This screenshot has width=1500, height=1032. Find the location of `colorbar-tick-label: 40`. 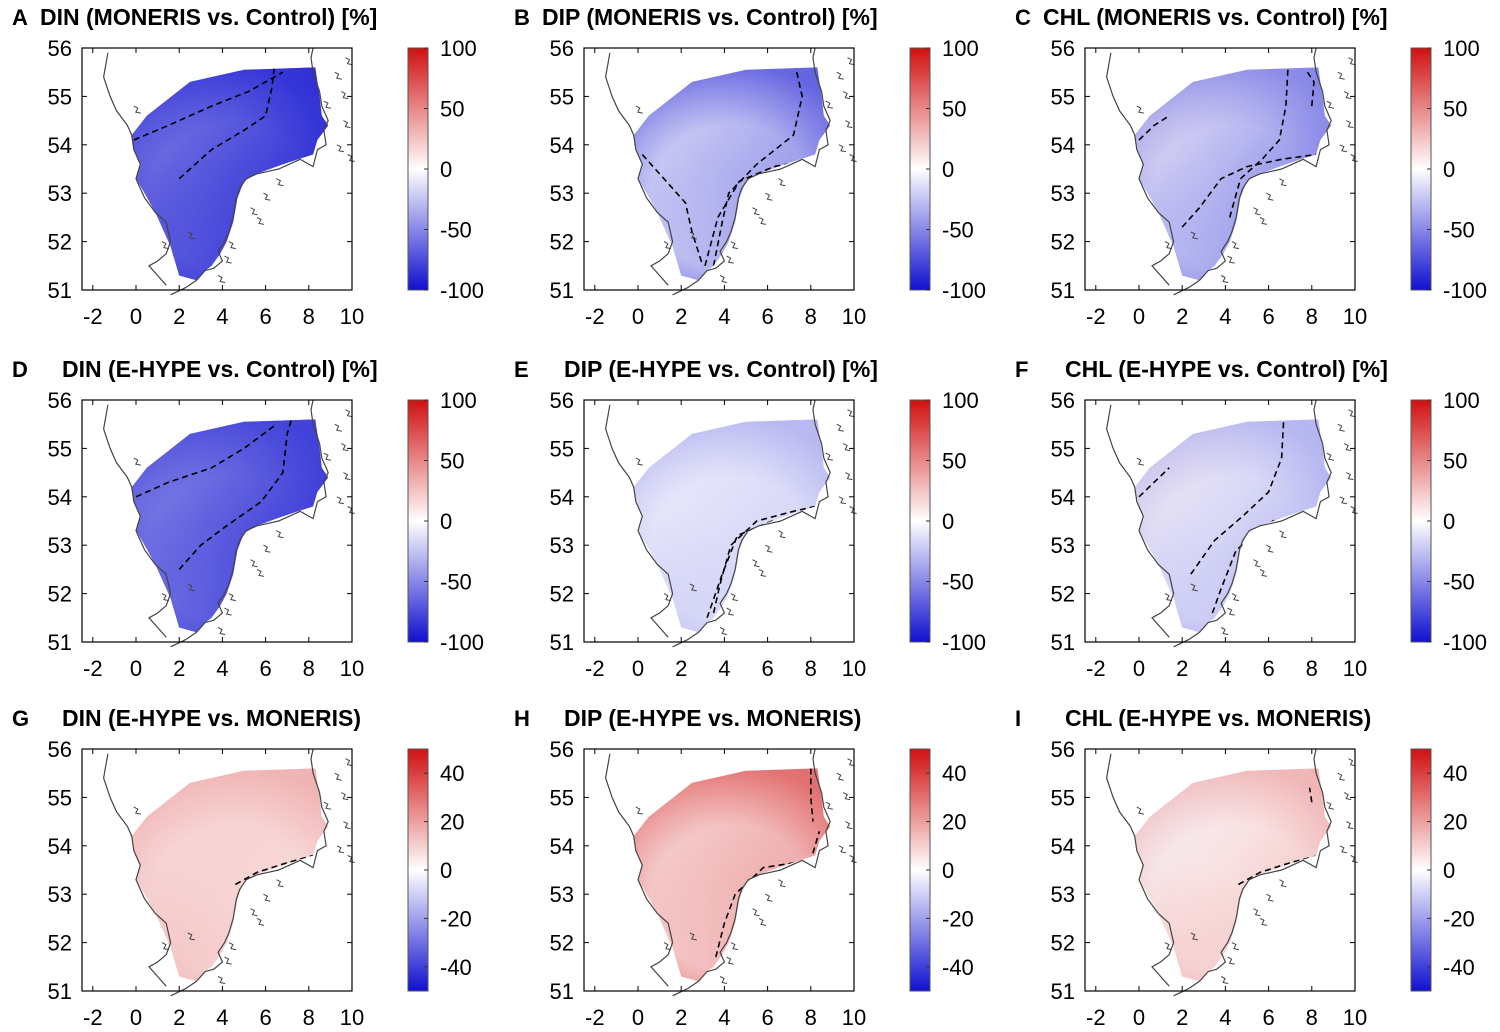

colorbar-tick-label: 40 is located at coordinates (452, 773).